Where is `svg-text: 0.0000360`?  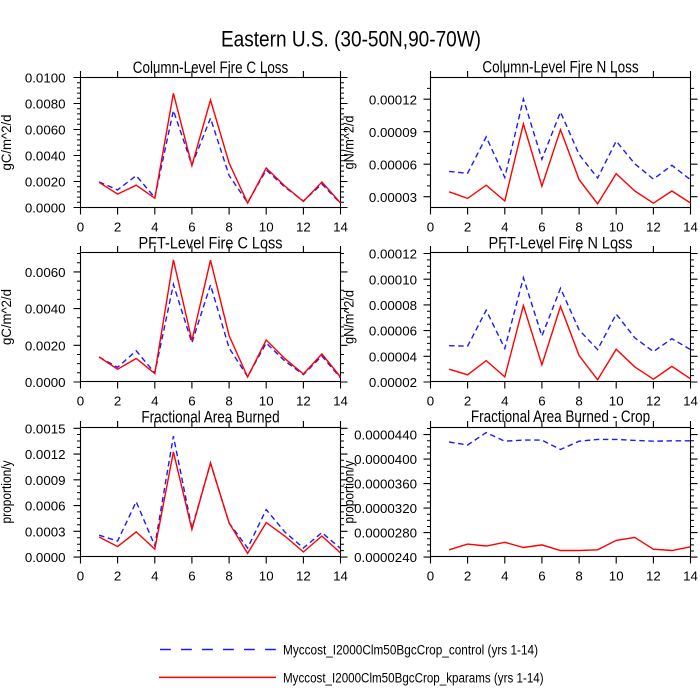 svg-text: 0.0000360 is located at coordinates (385, 484).